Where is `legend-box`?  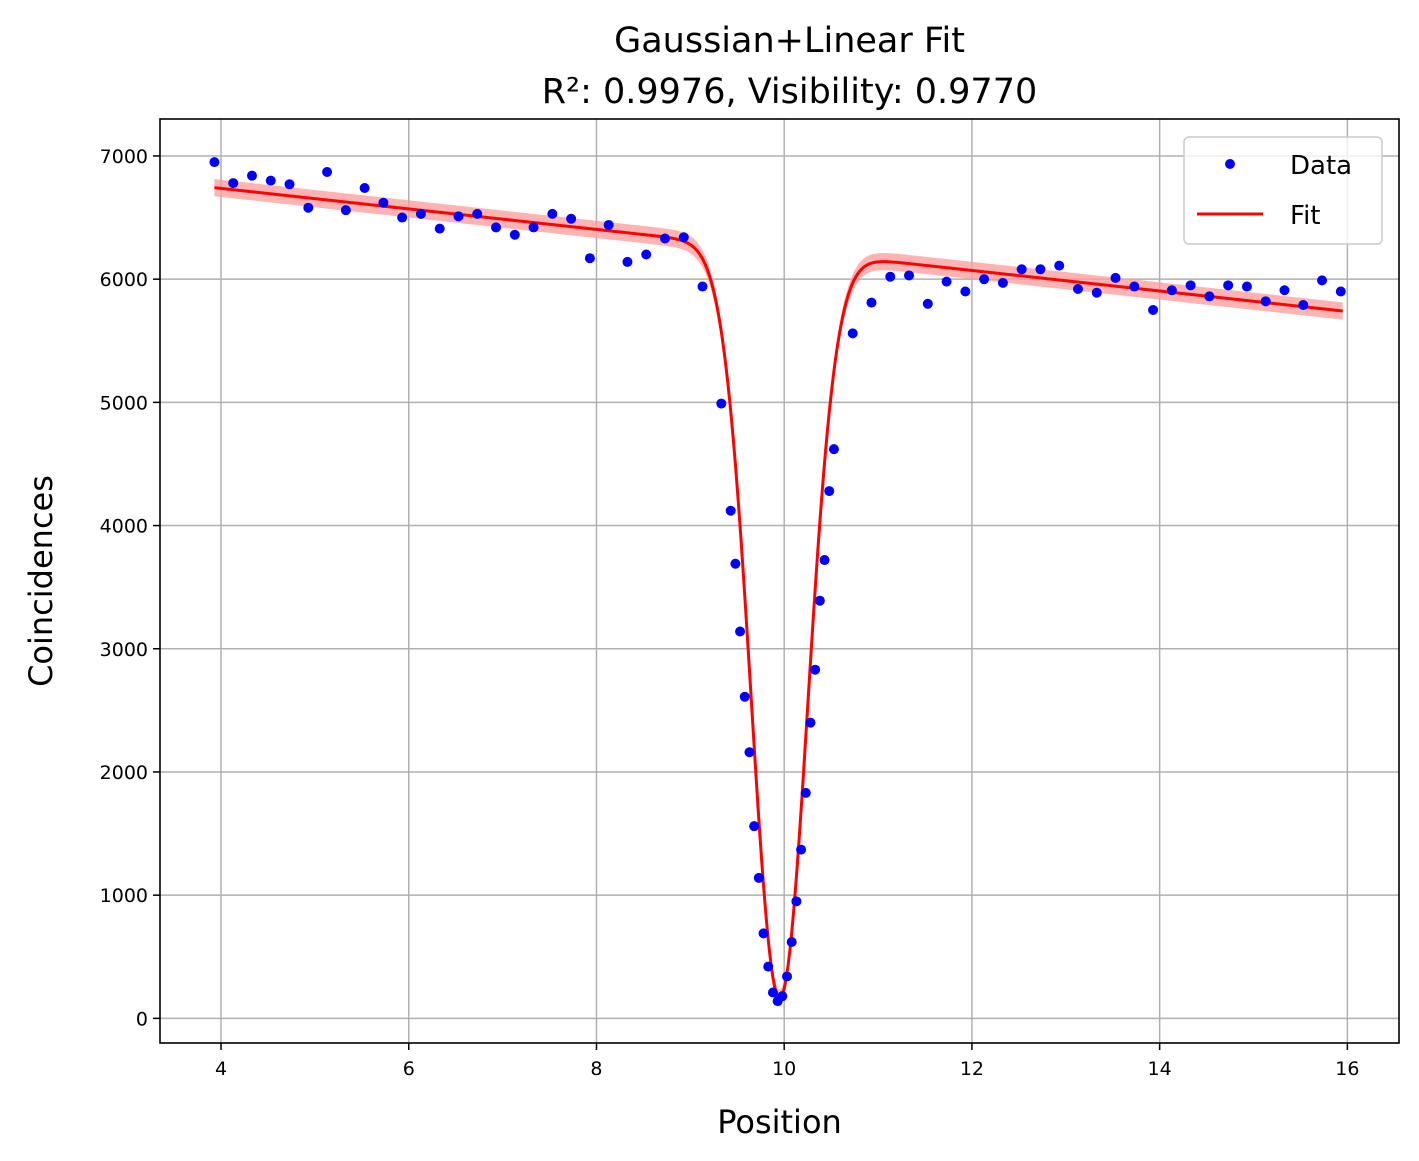
legend-box is located at coordinates (1283, 190).